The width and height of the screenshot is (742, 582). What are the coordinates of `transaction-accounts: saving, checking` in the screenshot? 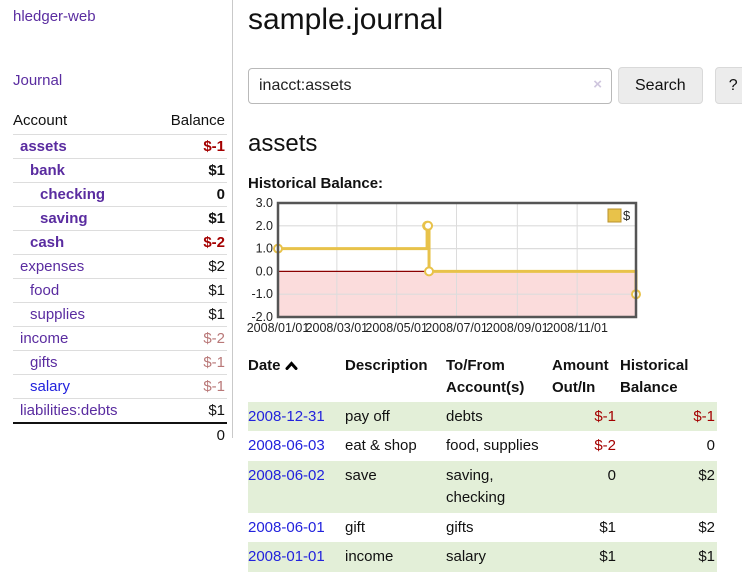 It's located at (476, 486).